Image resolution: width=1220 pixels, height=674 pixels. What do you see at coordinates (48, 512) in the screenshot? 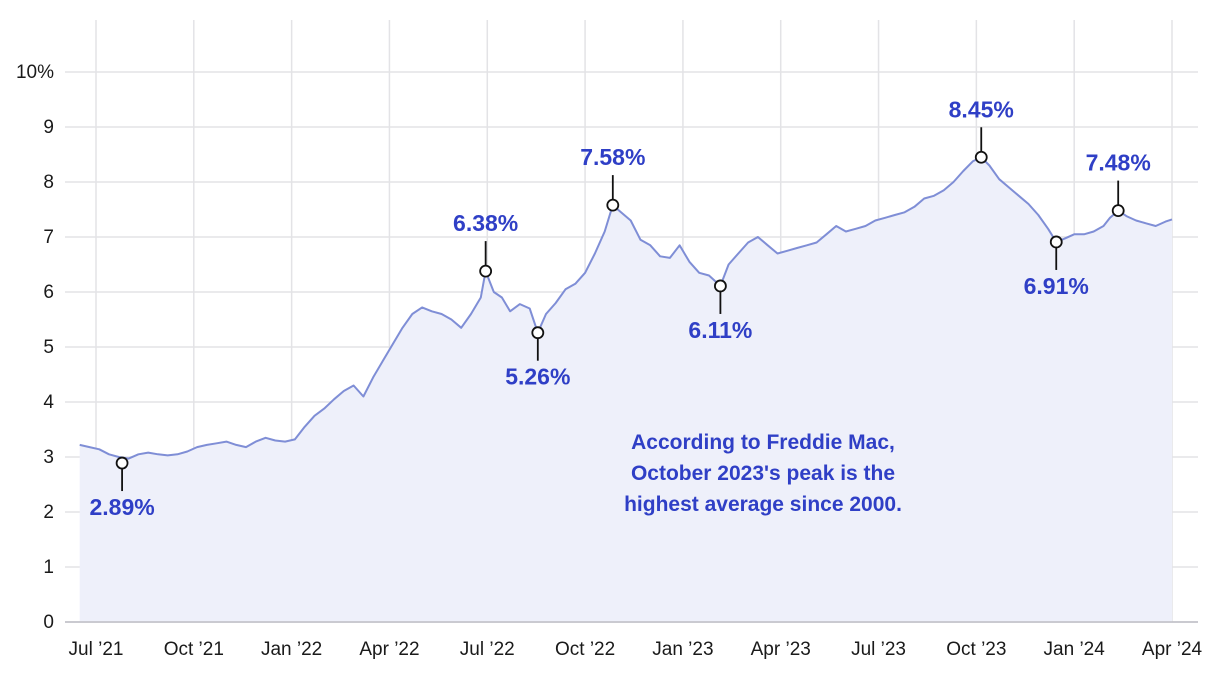
I see `y-tick-label: 2` at bounding box center [48, 512].